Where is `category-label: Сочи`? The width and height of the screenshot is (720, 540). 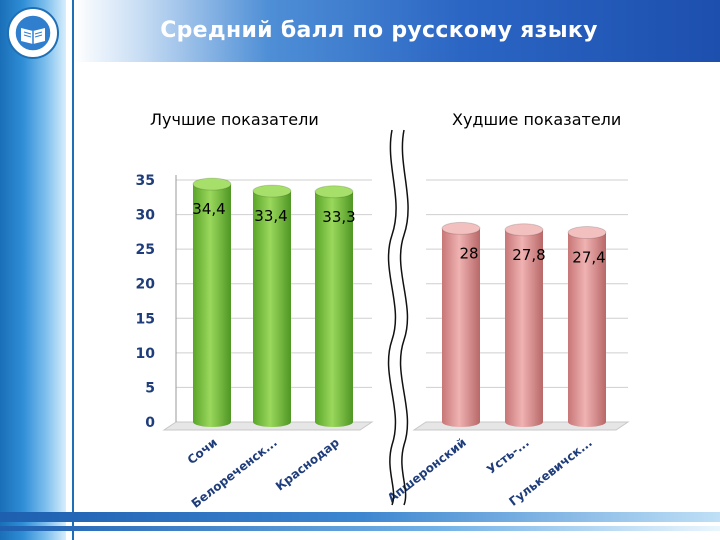
category-label: Сочи is located at coordinates (202, 451).